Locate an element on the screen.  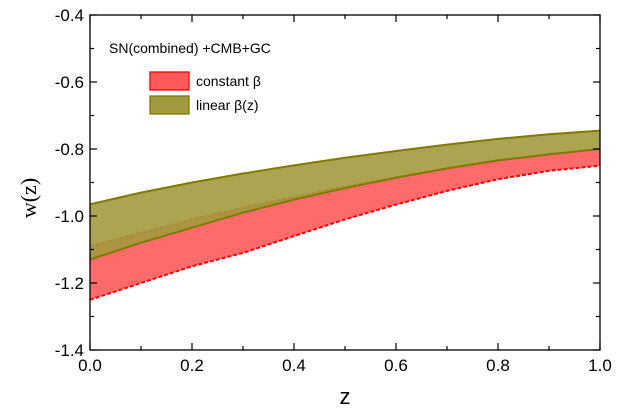
x-tick-label: 0.2 is located at coordinates (192, 365).